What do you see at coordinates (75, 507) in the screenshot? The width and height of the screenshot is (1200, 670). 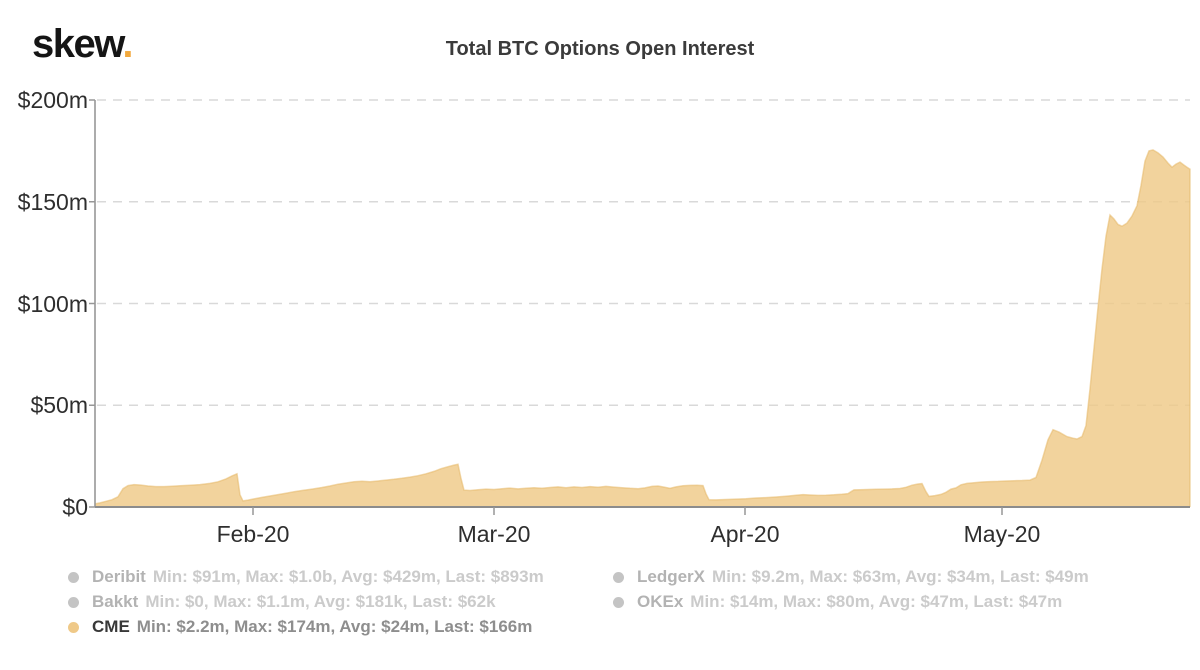 I see `y-axis-label: $0` at bounding box center [75, 507].